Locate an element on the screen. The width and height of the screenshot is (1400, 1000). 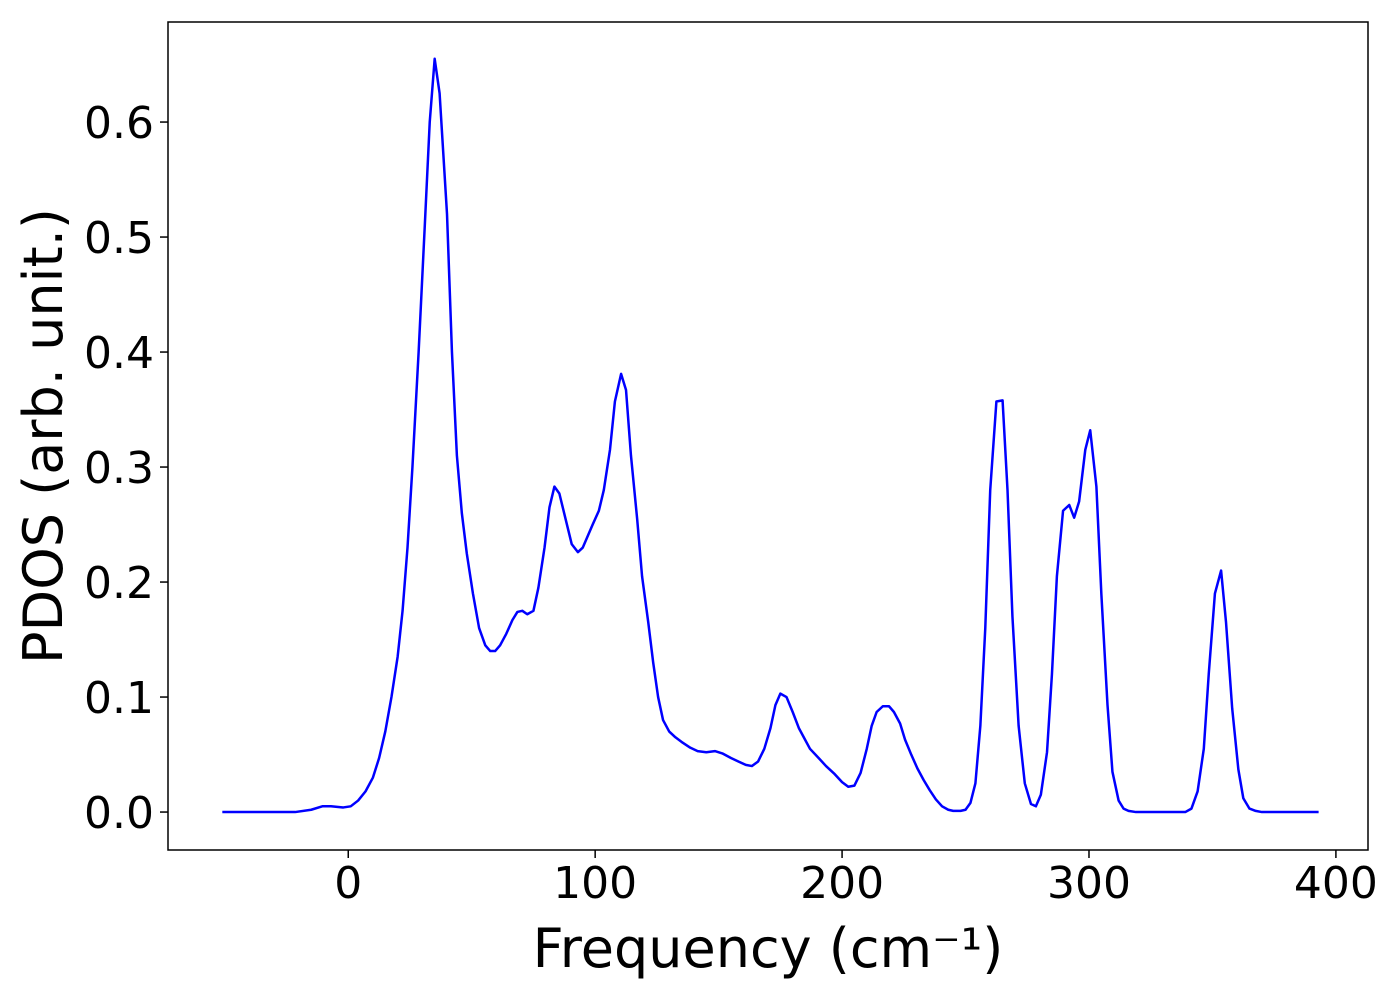
y-tick-label: 0.4 is located at coordinates (119, 353).